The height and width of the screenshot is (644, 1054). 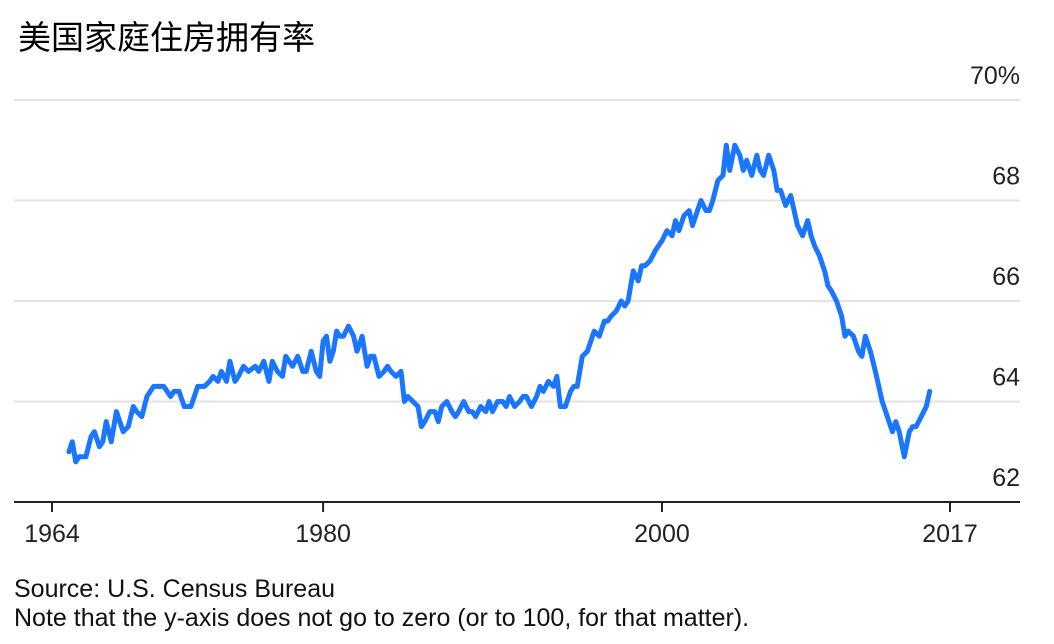 What do you see at coordinates (501, 534) in the screenshot?
I see `x-axis-tick-labels: 1964 1980 2000 2017` at bounding box center [501, 534].